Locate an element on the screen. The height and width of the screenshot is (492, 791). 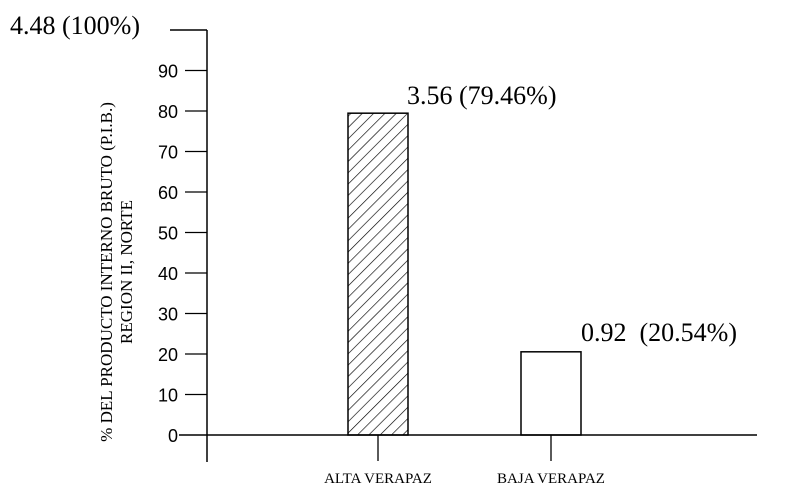
y-ticks: 0 10 20 30 40 50 60 70 80 90 is located at coordinates (182, 254).